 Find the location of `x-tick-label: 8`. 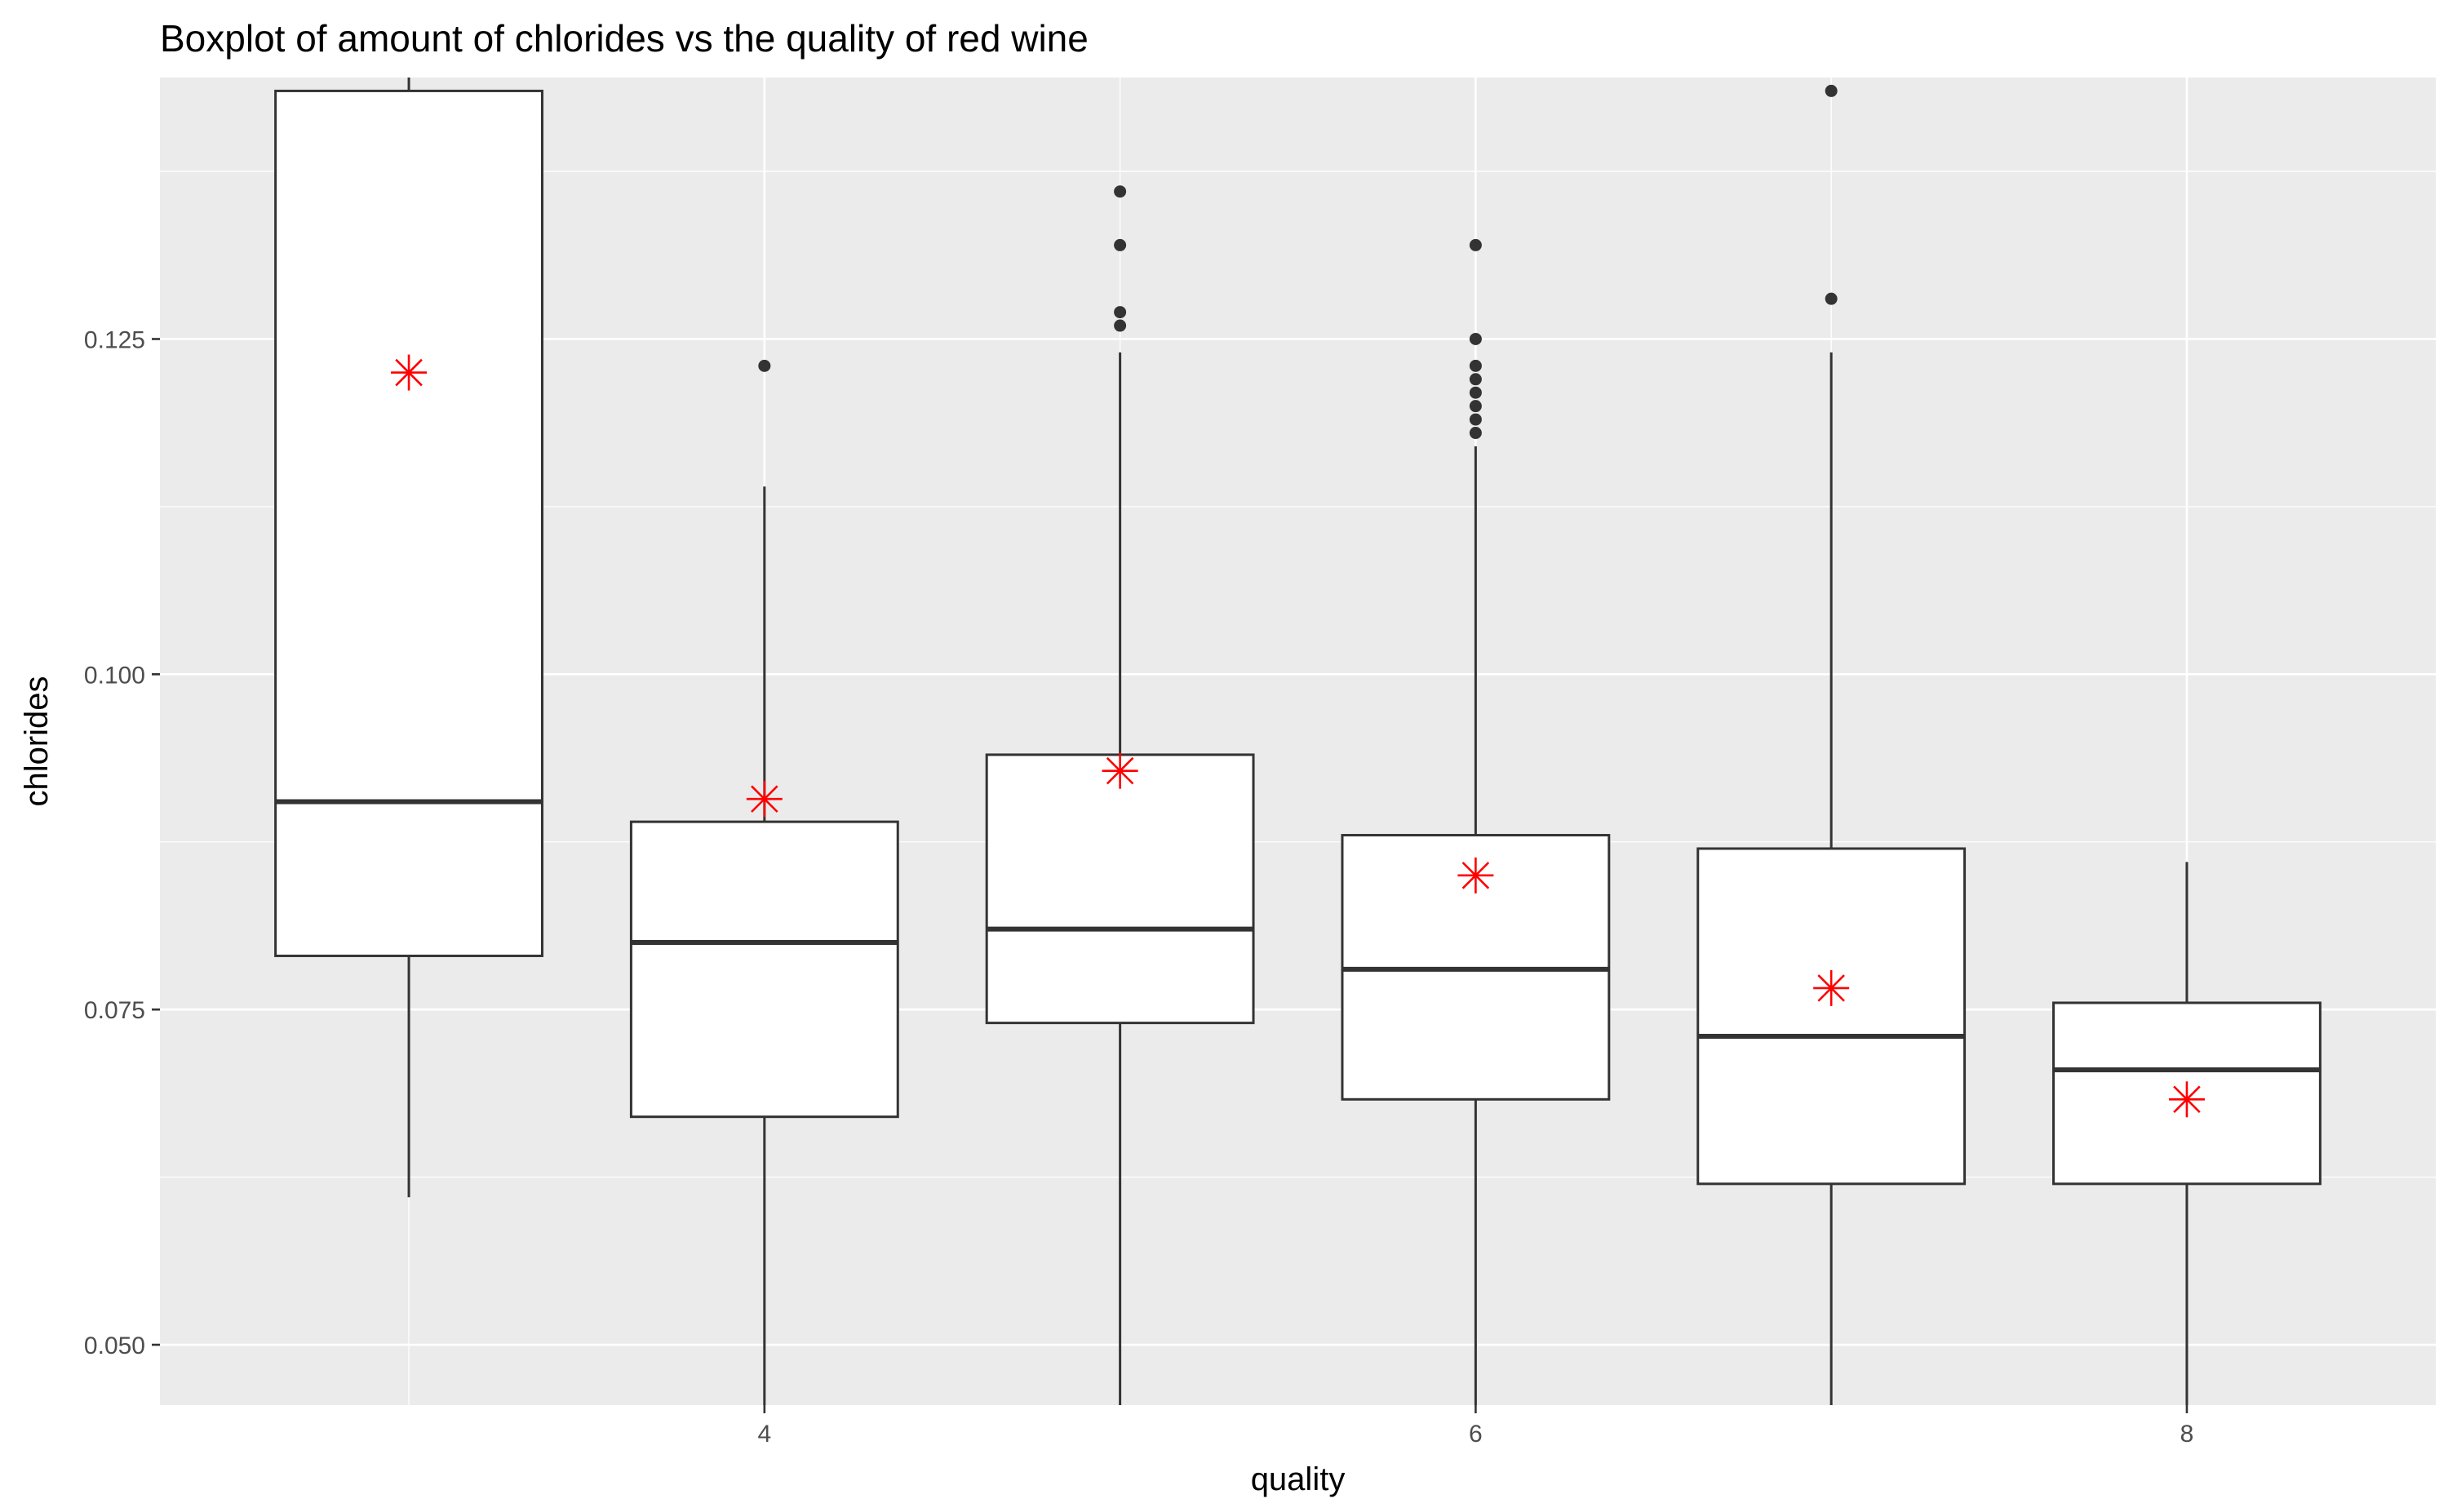

x-tick-label: 8 is located at coordinates (2187, 1434).